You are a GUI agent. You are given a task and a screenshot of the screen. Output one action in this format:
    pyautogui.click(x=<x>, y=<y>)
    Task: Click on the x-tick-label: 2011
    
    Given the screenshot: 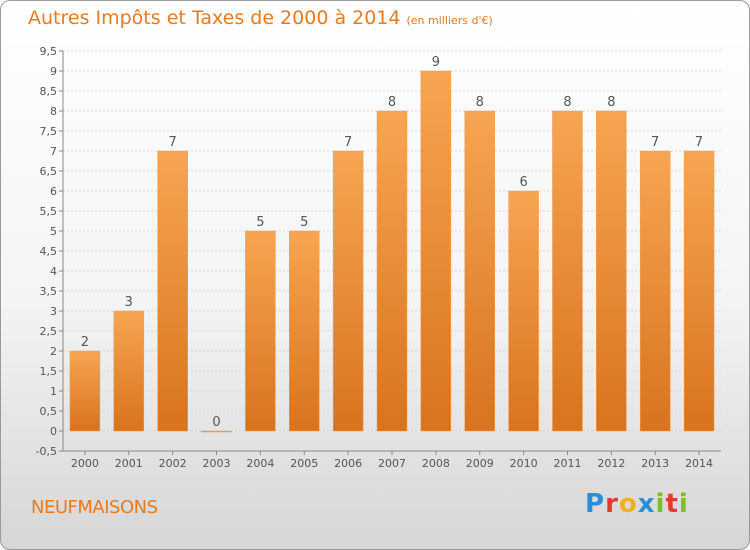 What is the action you would take?
    pyautogui.click(x=567, y=463)
    